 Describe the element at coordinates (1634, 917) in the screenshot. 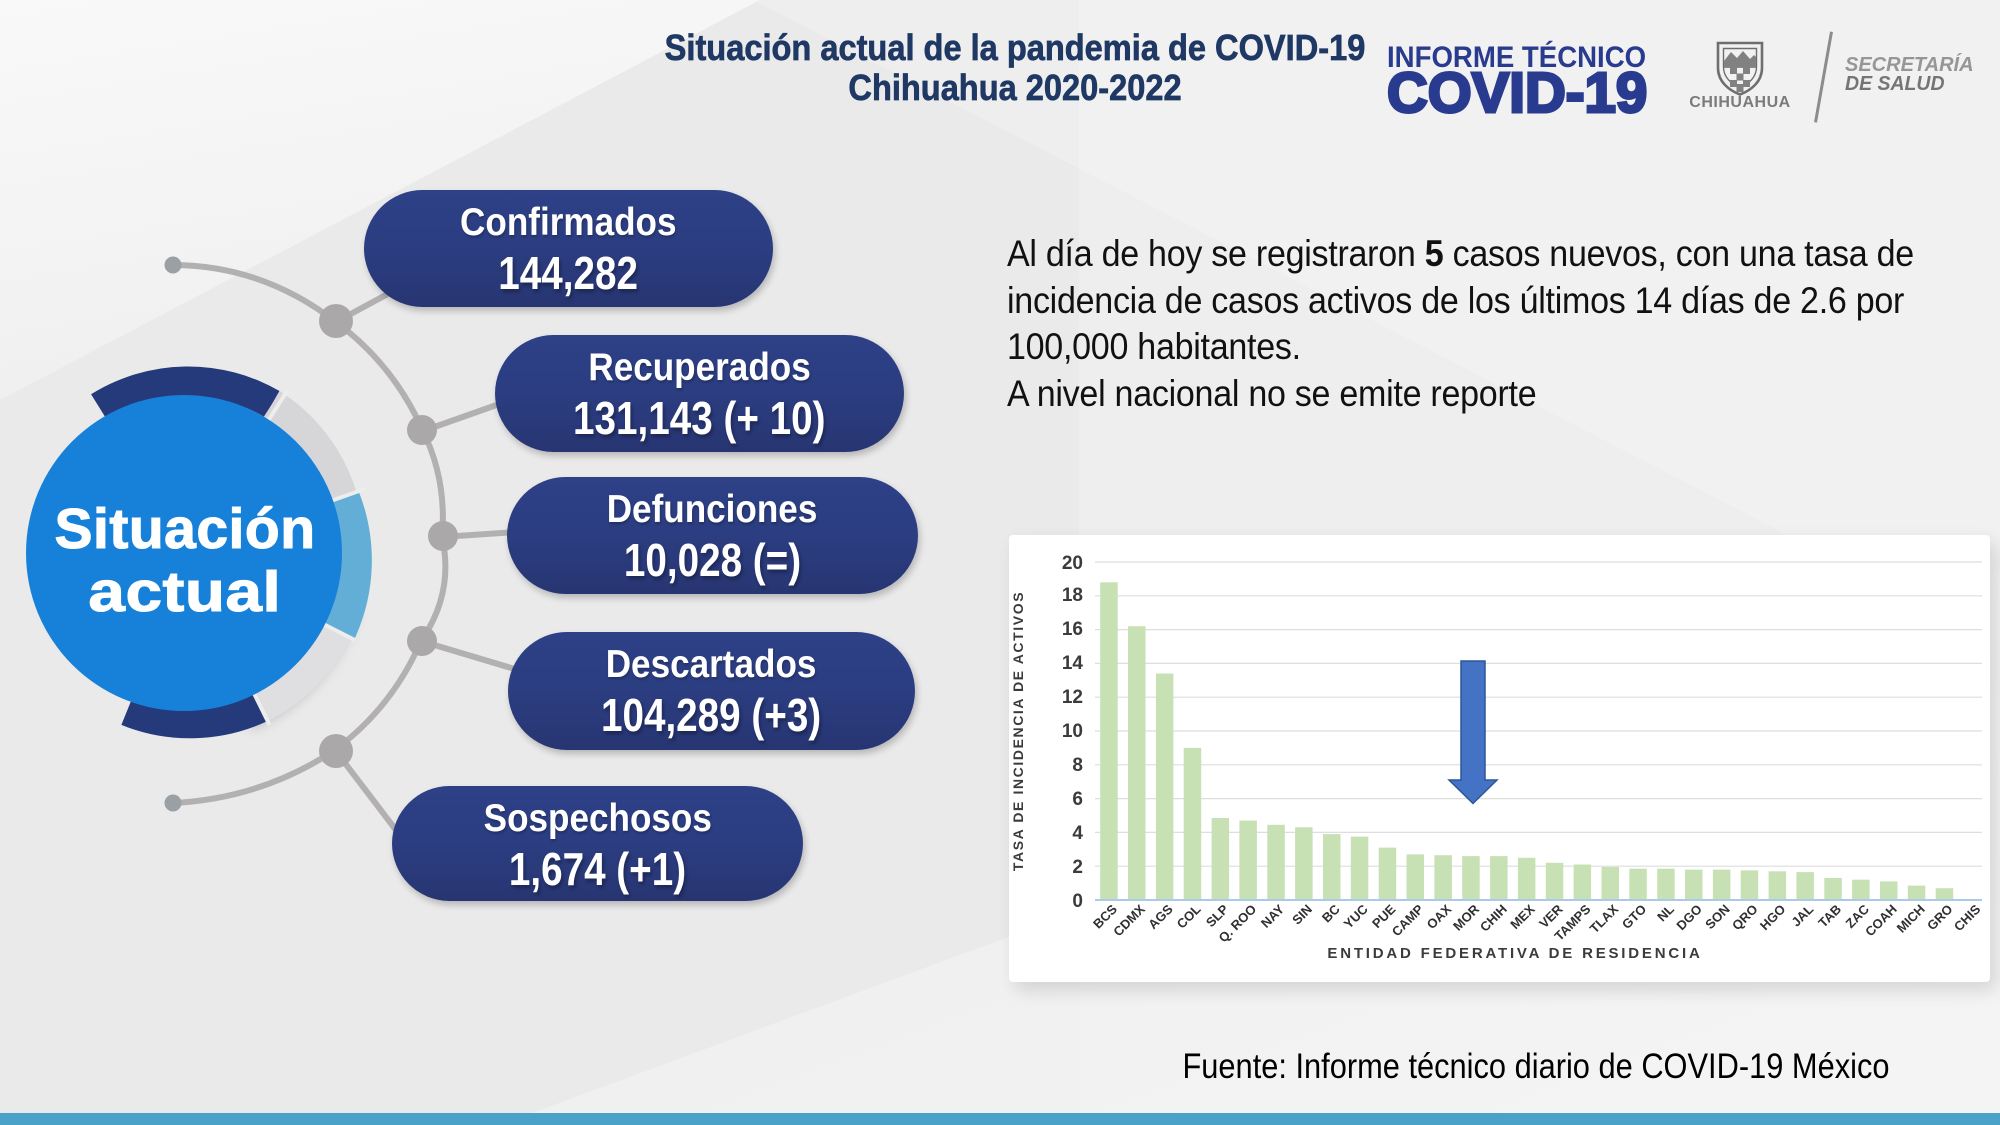

I see `svg-text: GTO` at that location.